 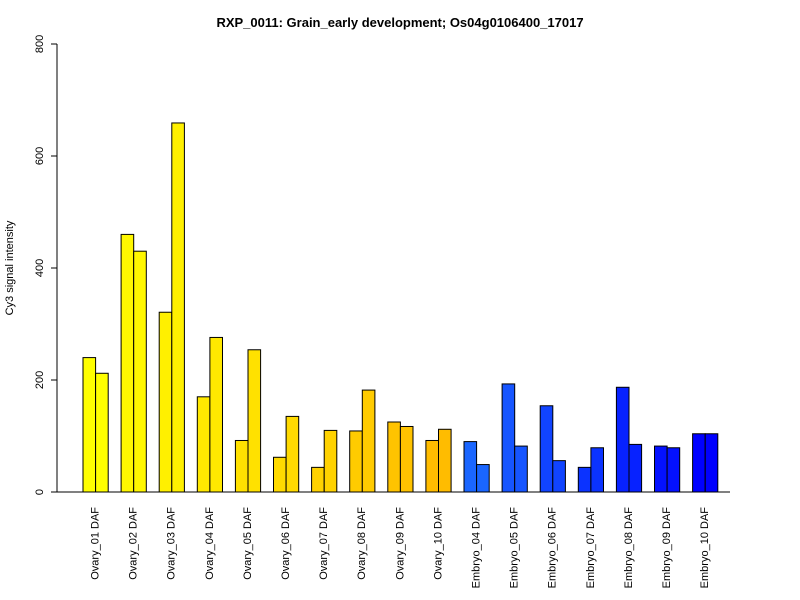 What do you see at coordinates (40, 156) in the screenshot?
I see `y-tick-label: 600` at bounding box center [40, 156].